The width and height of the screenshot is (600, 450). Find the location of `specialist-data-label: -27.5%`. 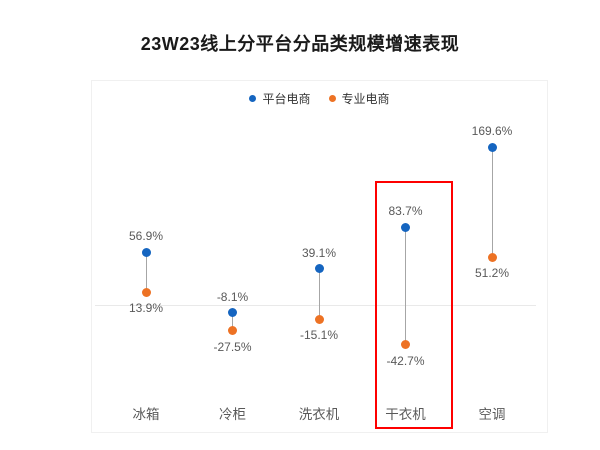

specialist-data-label: -27.5% is located at coordinates (232, 346).